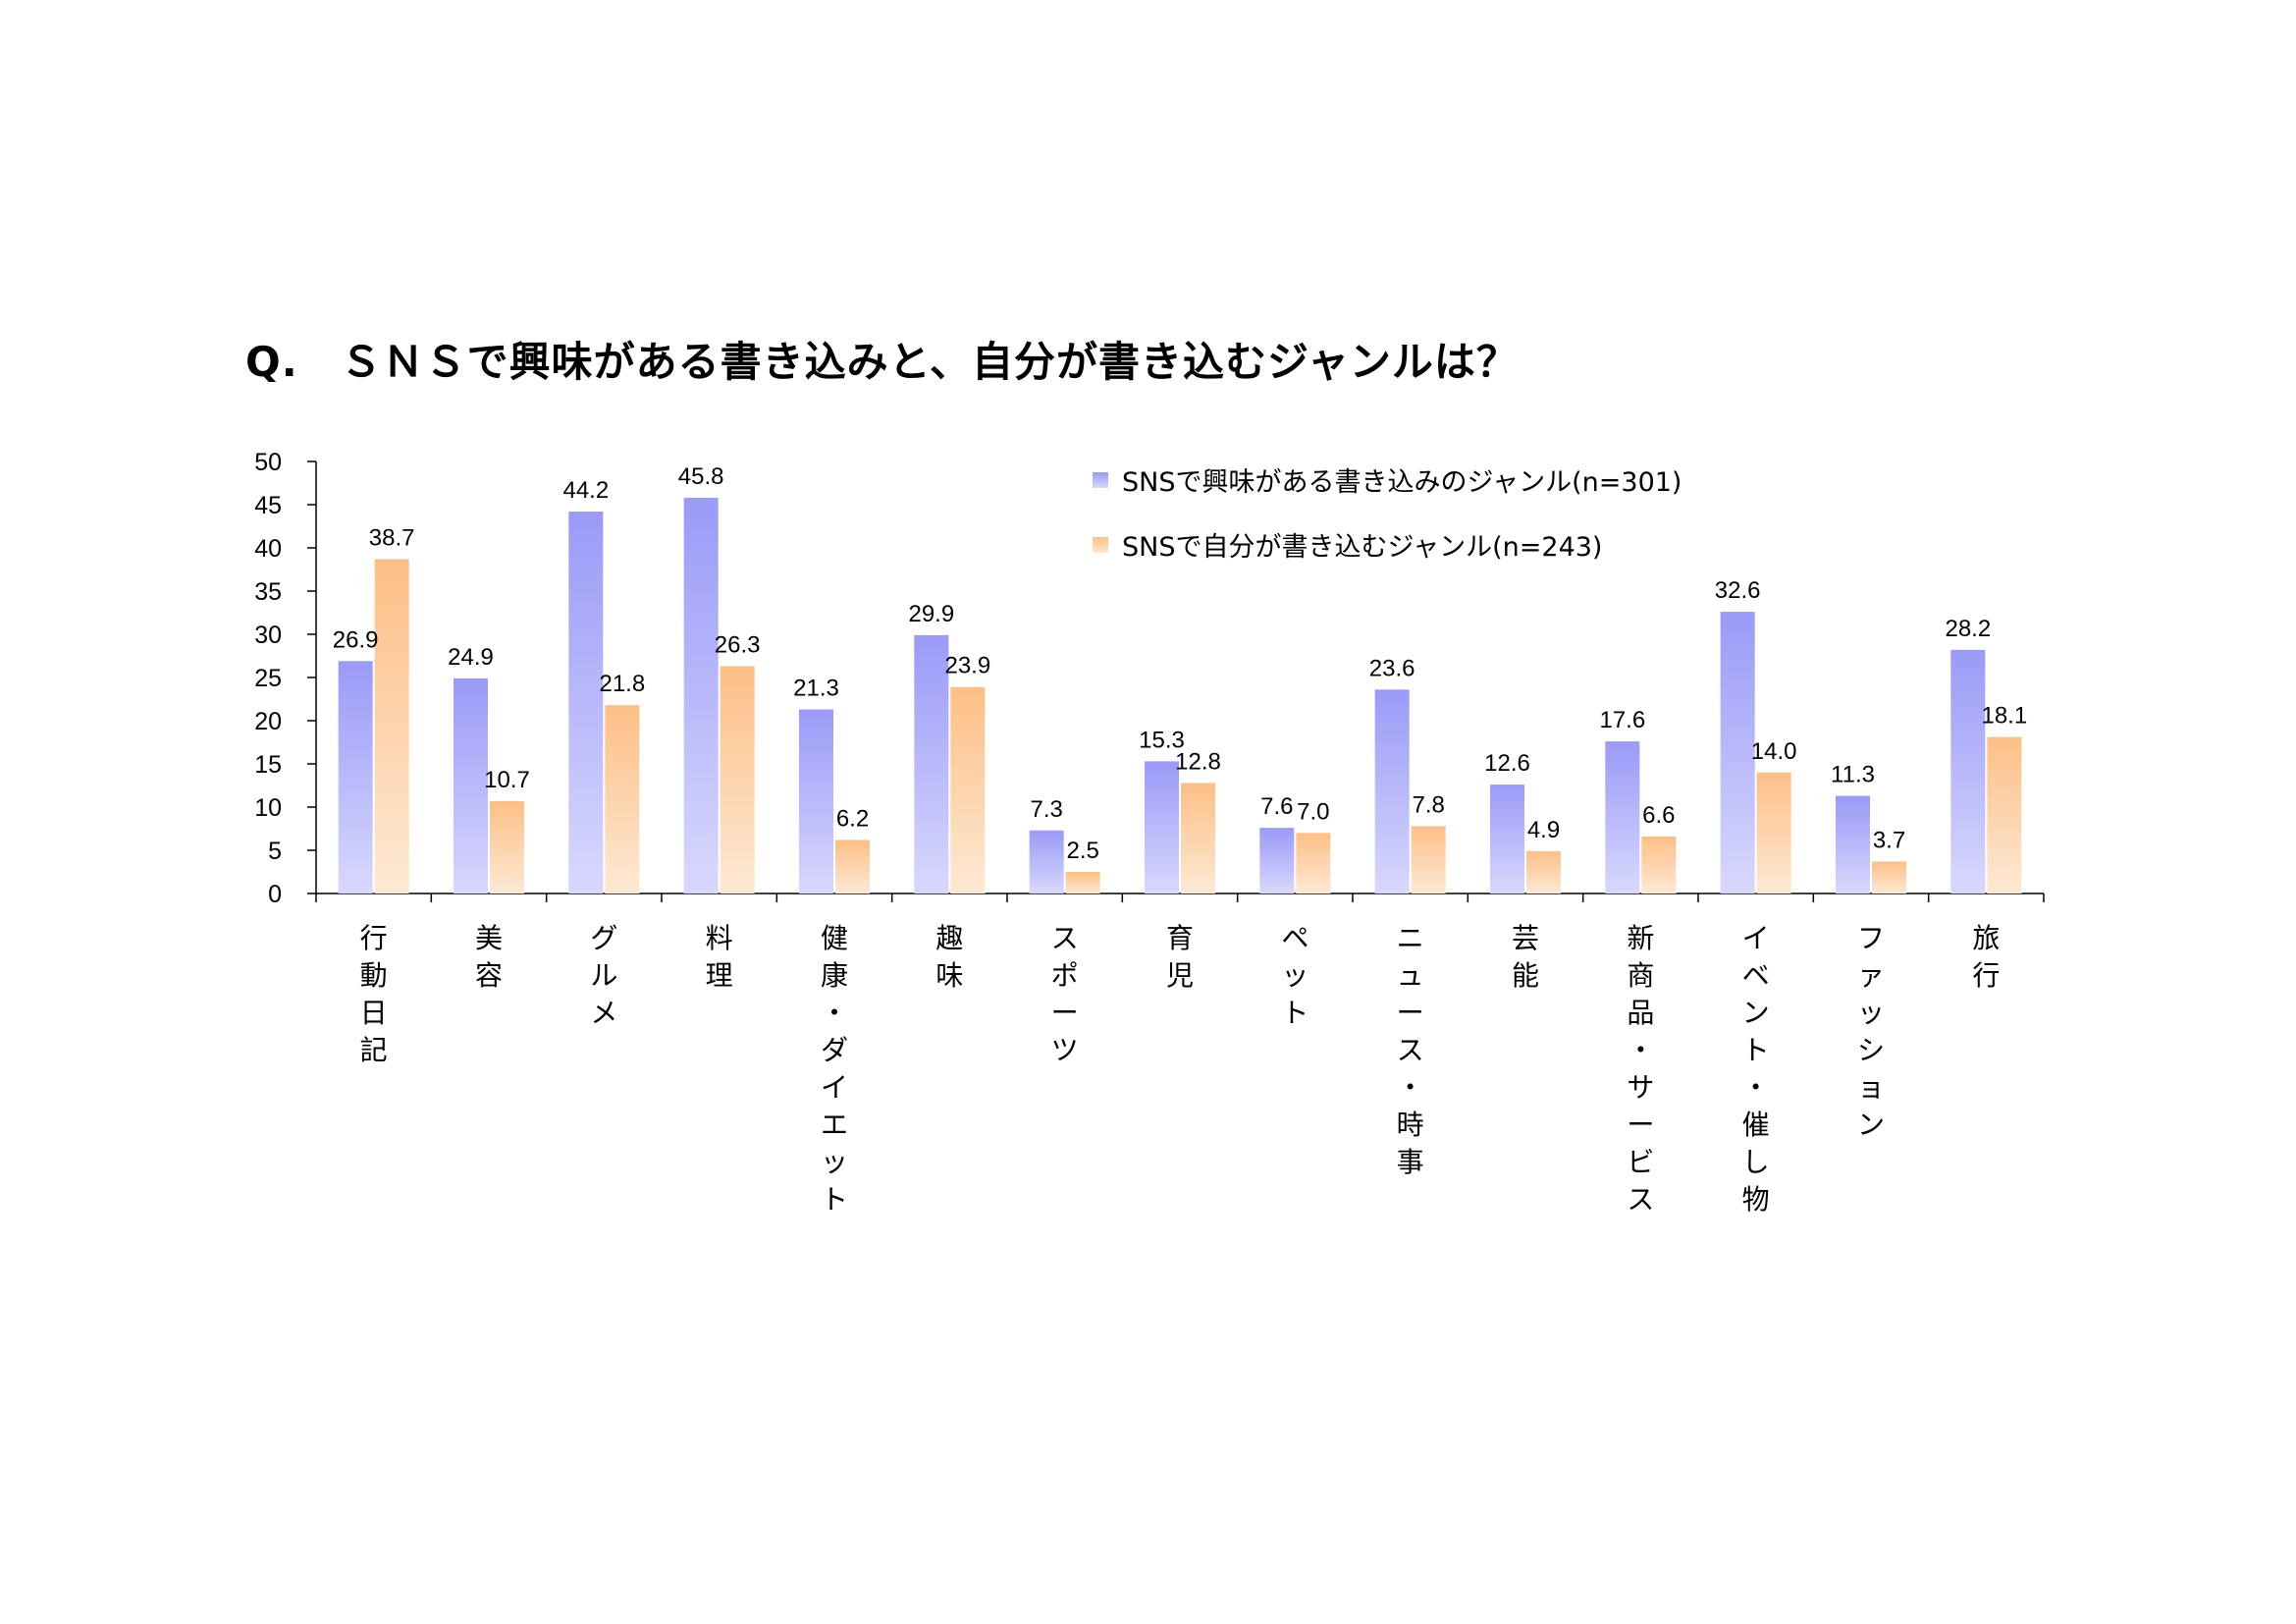 This screenshot has width=2296, height=1624. What do you see at coordinates (1986, 957) in the screenshot?
I see `category-label: 旅行` at bounding box center [1986, 957].